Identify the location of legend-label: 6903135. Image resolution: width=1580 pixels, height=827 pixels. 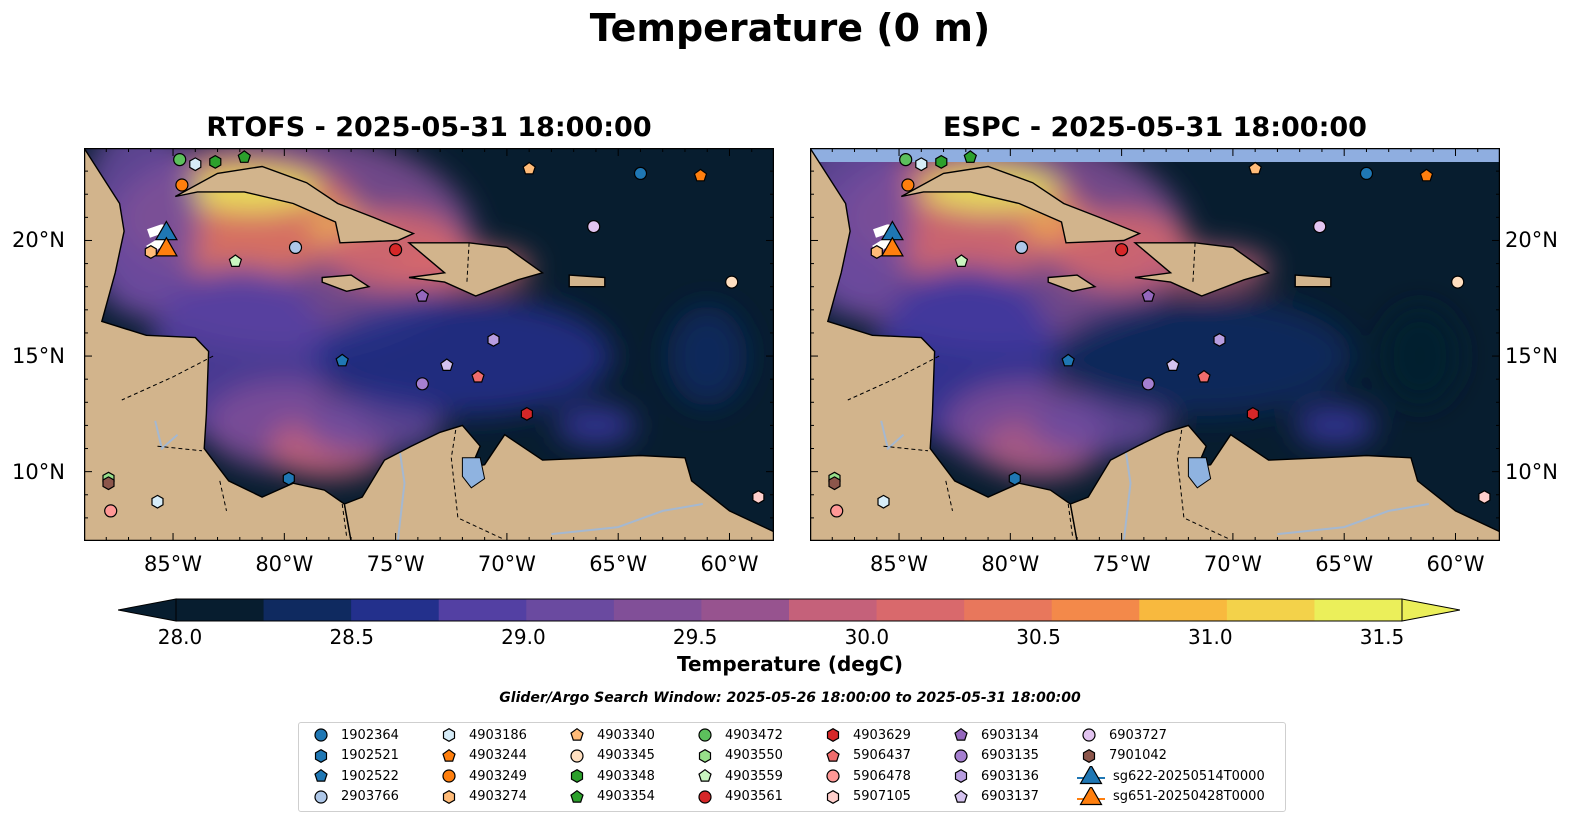
(1010, 755).